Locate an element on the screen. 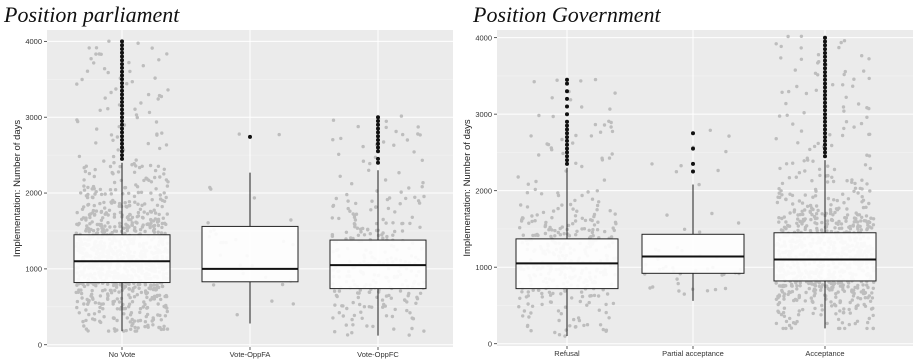 The image size is (917, 363). y-axis-label: Implementation: Number of days is located at coordinates (467, 188).